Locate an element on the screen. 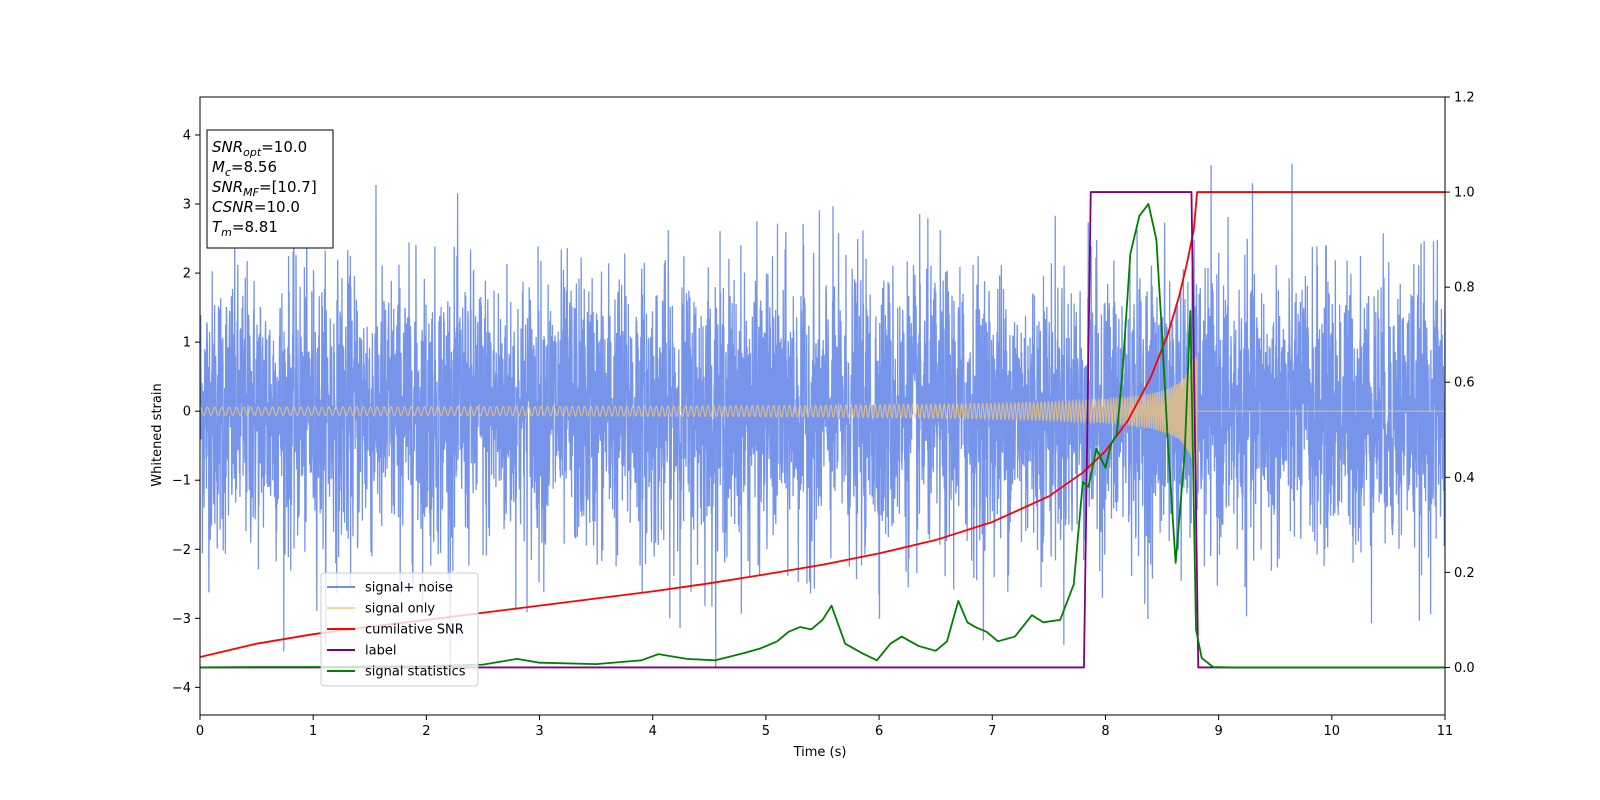 Image resolution: width=1600 pixels, height=800 pixels. info-box-frame is located at coordinates (270, 189).